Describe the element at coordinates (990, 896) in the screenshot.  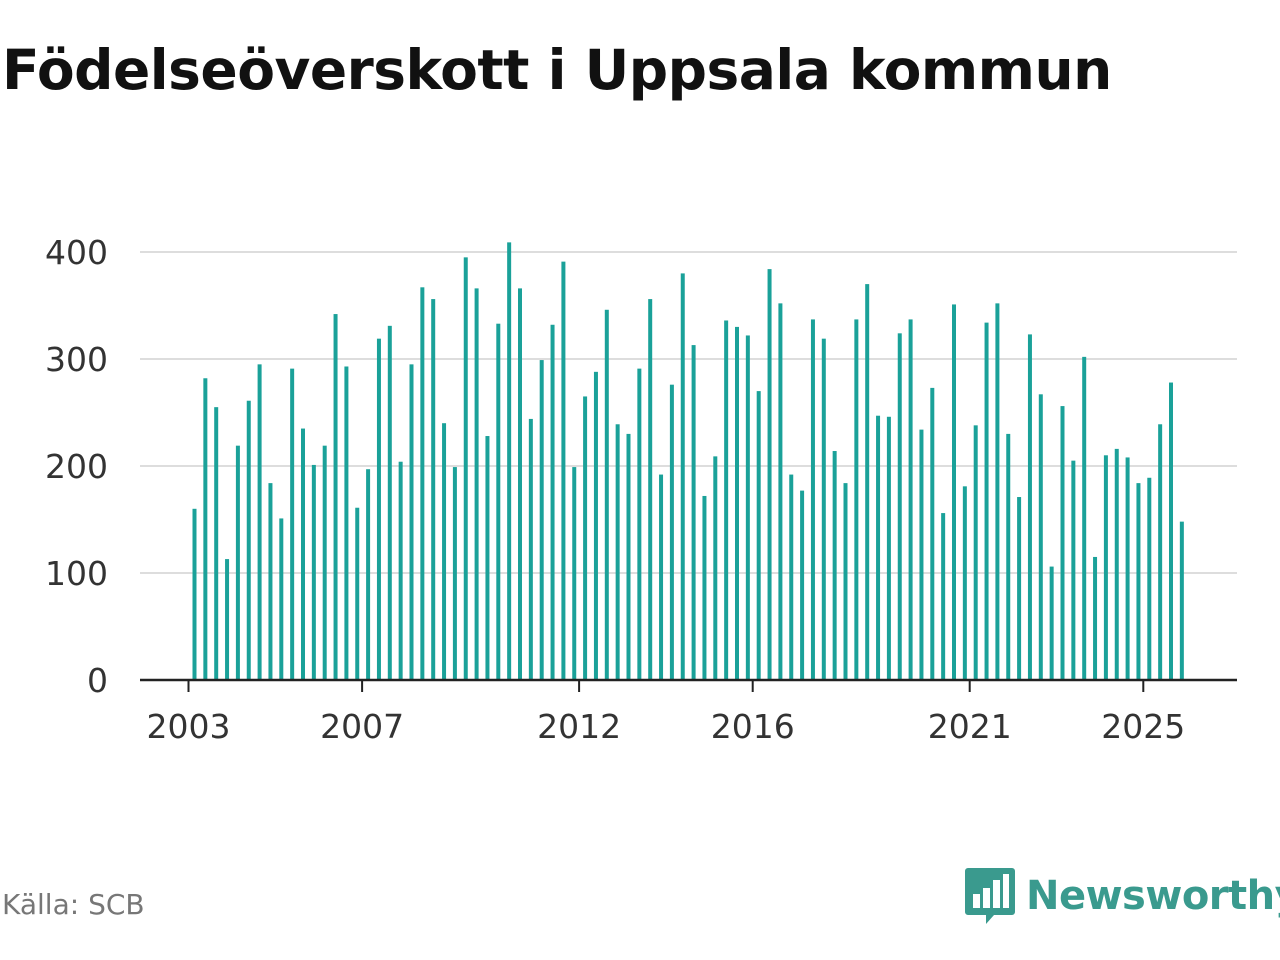
I see `newsworthy-logo-icon` at that location.